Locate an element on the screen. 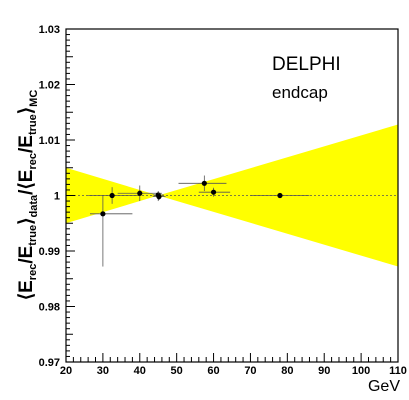 Image resolution: width=409 pixels, height=400 pixels. annotation-experiment: DELPHI is located at coordinates (306, 64).